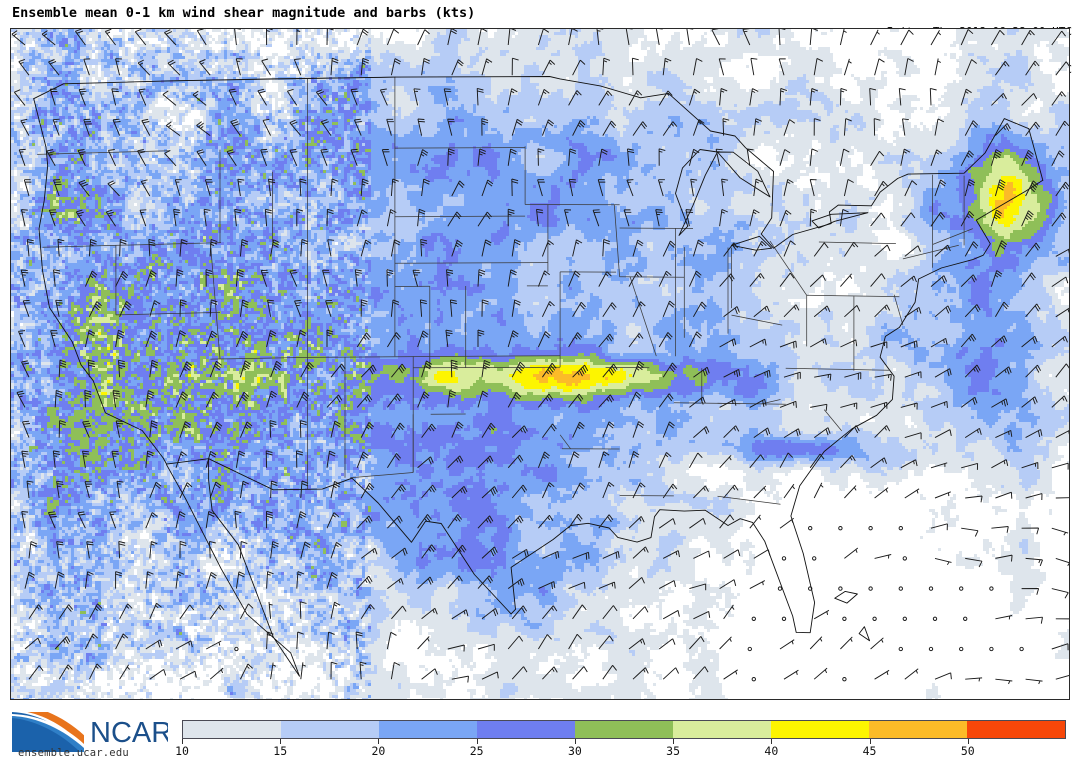 Image resolution: width=1080 pixels, height=766 pixels. Describe the element at coordinates (771, 751) in the screenshot. I see `colorbar-tick-label-40: 40` at that location.